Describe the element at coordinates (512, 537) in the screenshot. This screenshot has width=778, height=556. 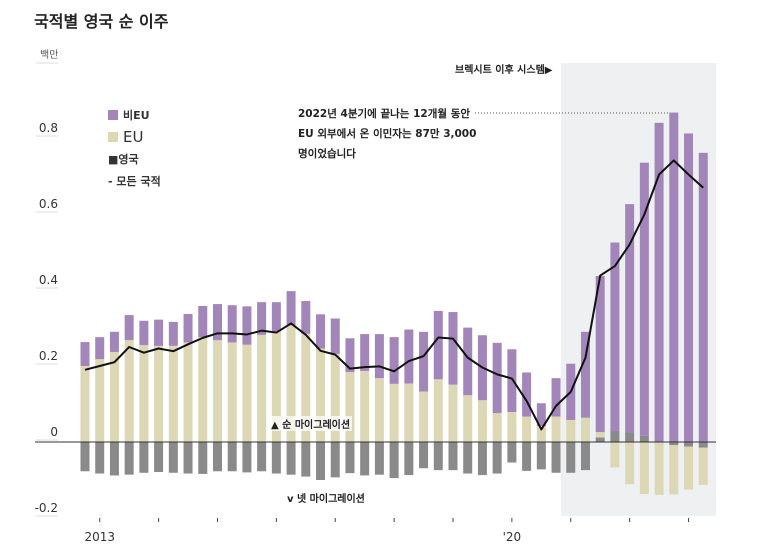
I see `x-tick-label: '20` at that location.